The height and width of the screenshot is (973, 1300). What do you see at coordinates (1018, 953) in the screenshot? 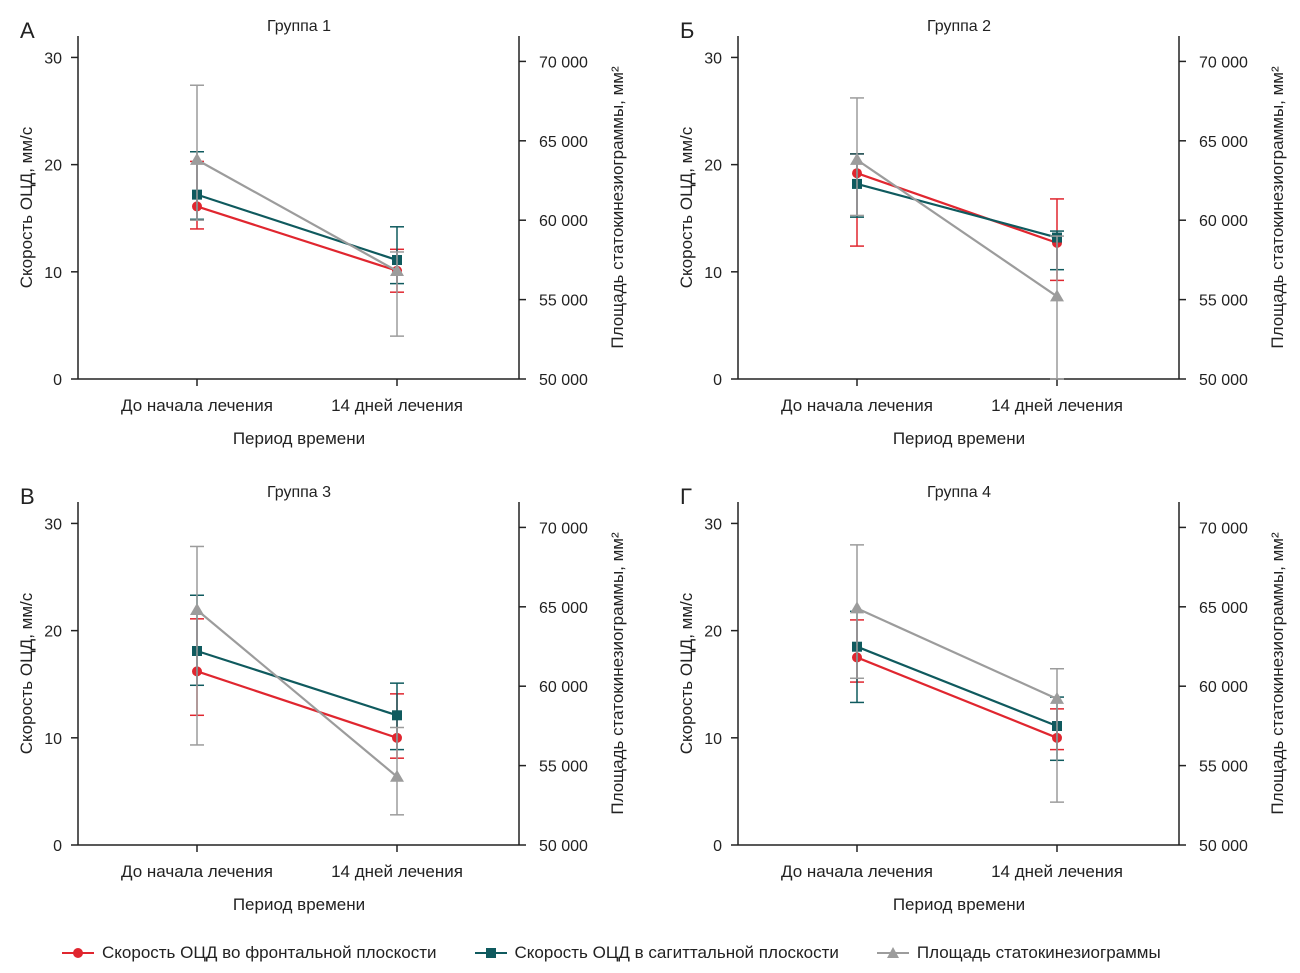
I see `legend-item-area: Площадь статокинезиограммы` at bounding box center [1018, 953].